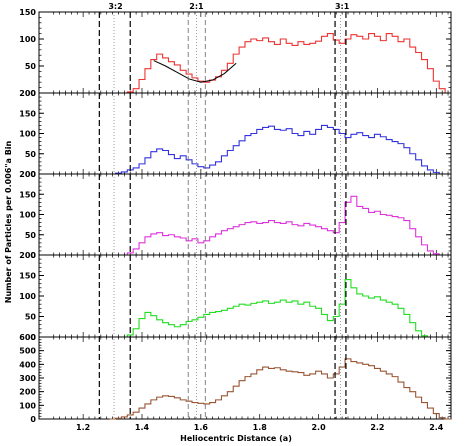 The width and height of the screenshot is (465, 446). Describe the element at coordinates (201, 427) in the screenshot. I see `x-tick-label: 1.6` at that location.